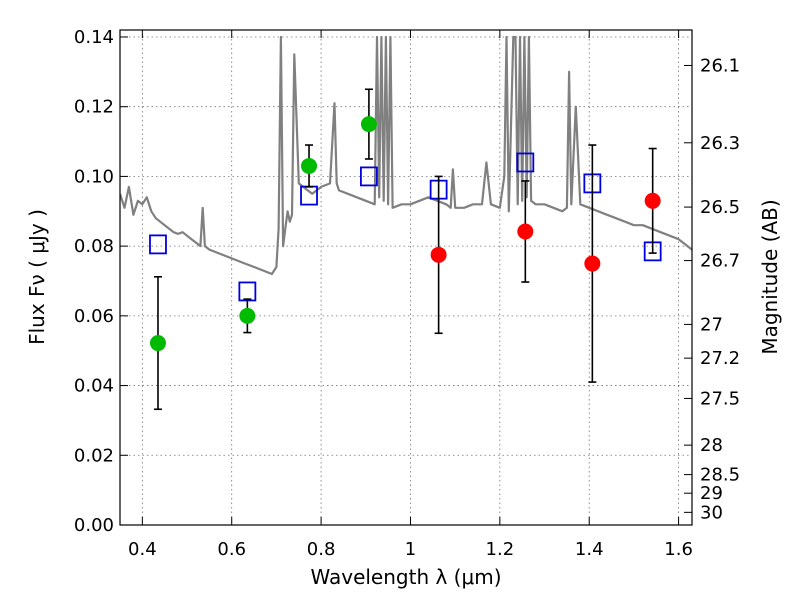  Describe the element at coordinates (142, 549) in the screenshot. I see `x-tick-label: 0.4` at that location.